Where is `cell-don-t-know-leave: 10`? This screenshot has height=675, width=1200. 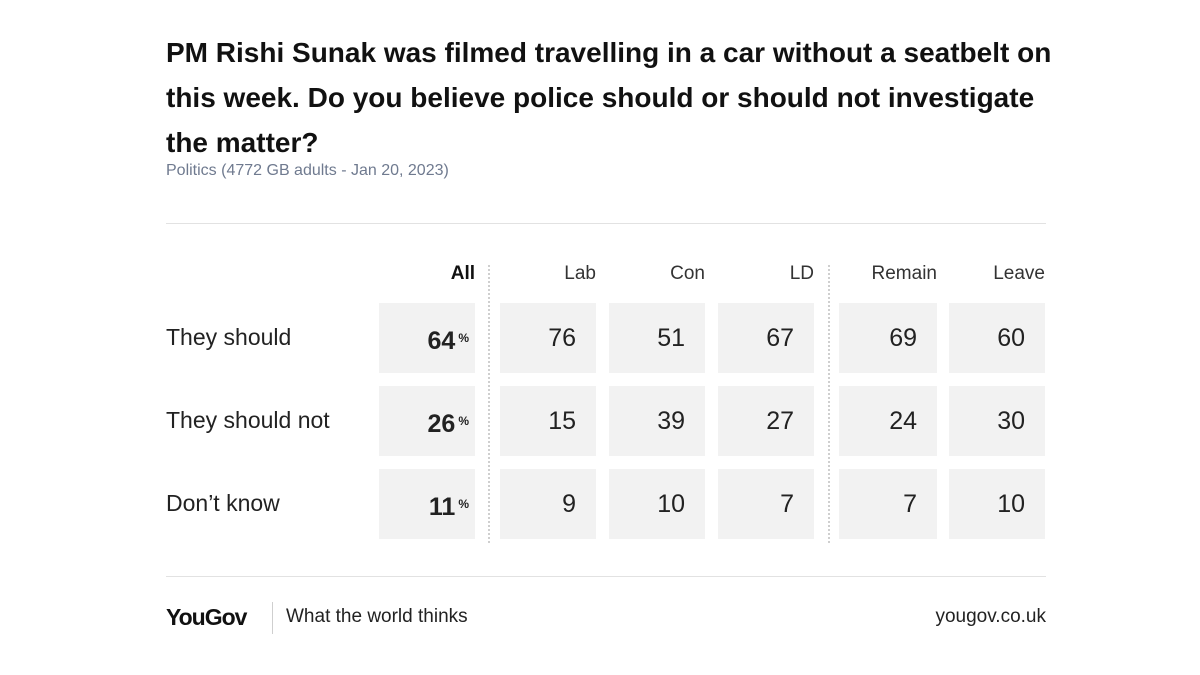
cell-don-t-know-leave: 10 is located at coordinates (997, 504).